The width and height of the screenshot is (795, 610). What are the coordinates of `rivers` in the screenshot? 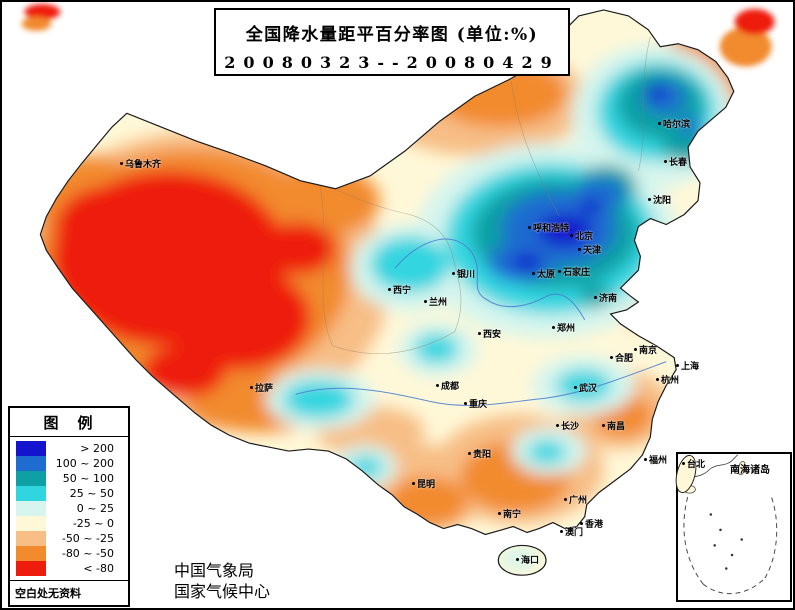 It's located at (481, 322).